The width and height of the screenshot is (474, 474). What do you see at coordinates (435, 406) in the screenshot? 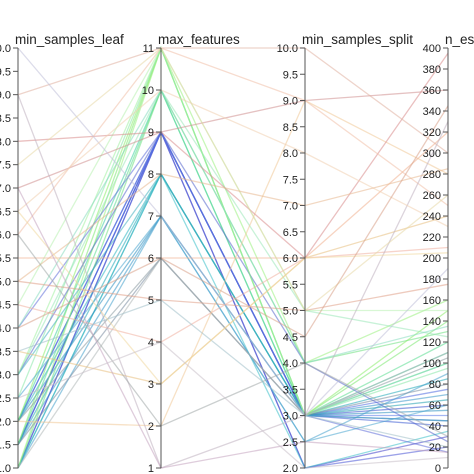
I see `tick-label: 60` at bounding box center [435, 406].